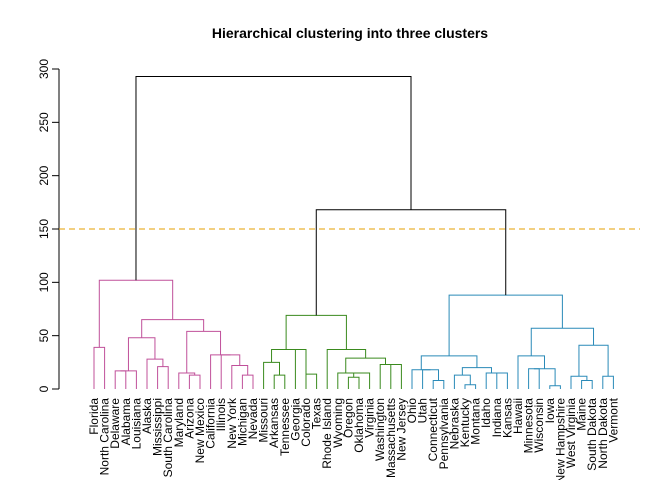 The height and width of the screenshot is (480, 672). Describe the element at coordinates (274, 423) in the screenshot. I see `leaf-label: Arkansas` at that location.